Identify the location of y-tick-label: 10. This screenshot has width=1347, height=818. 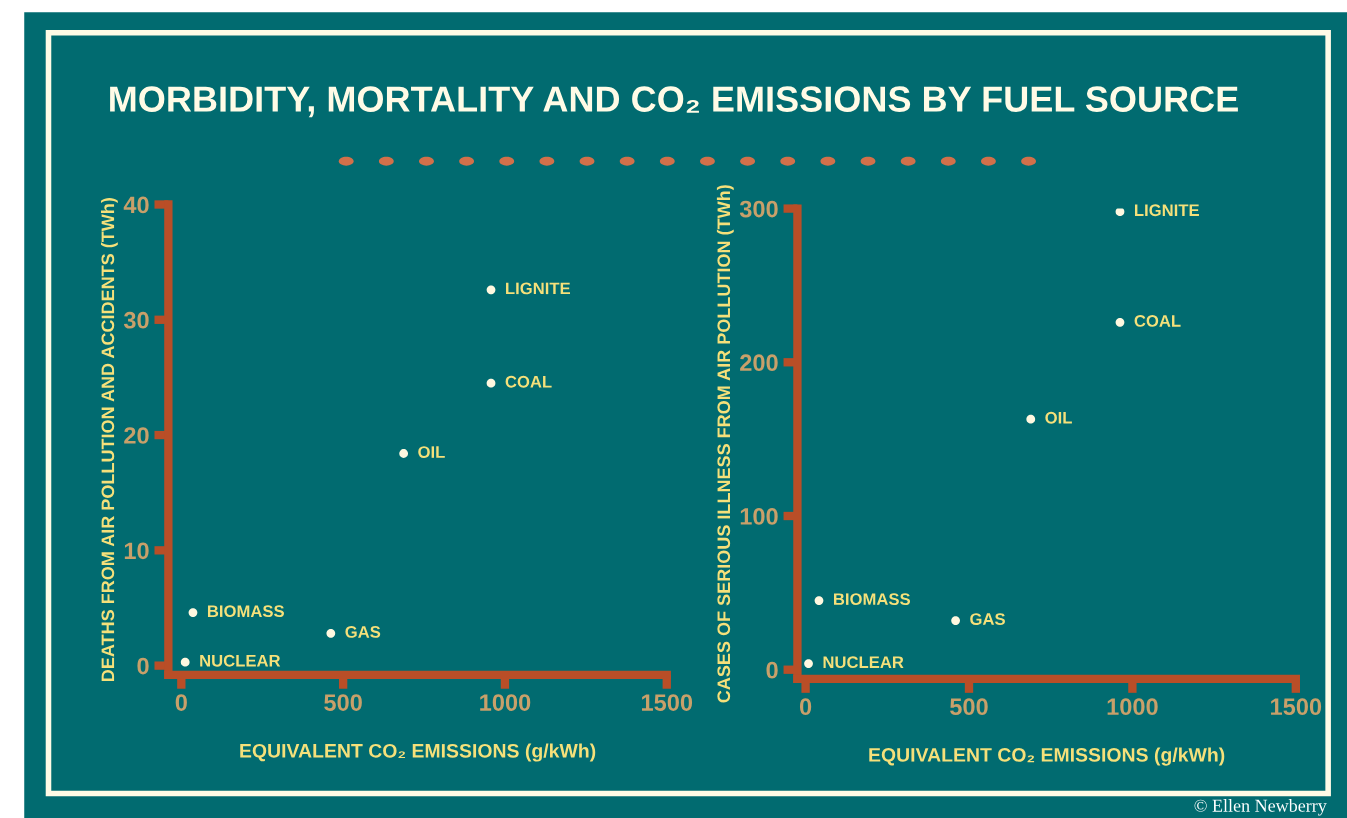
(136, 551).